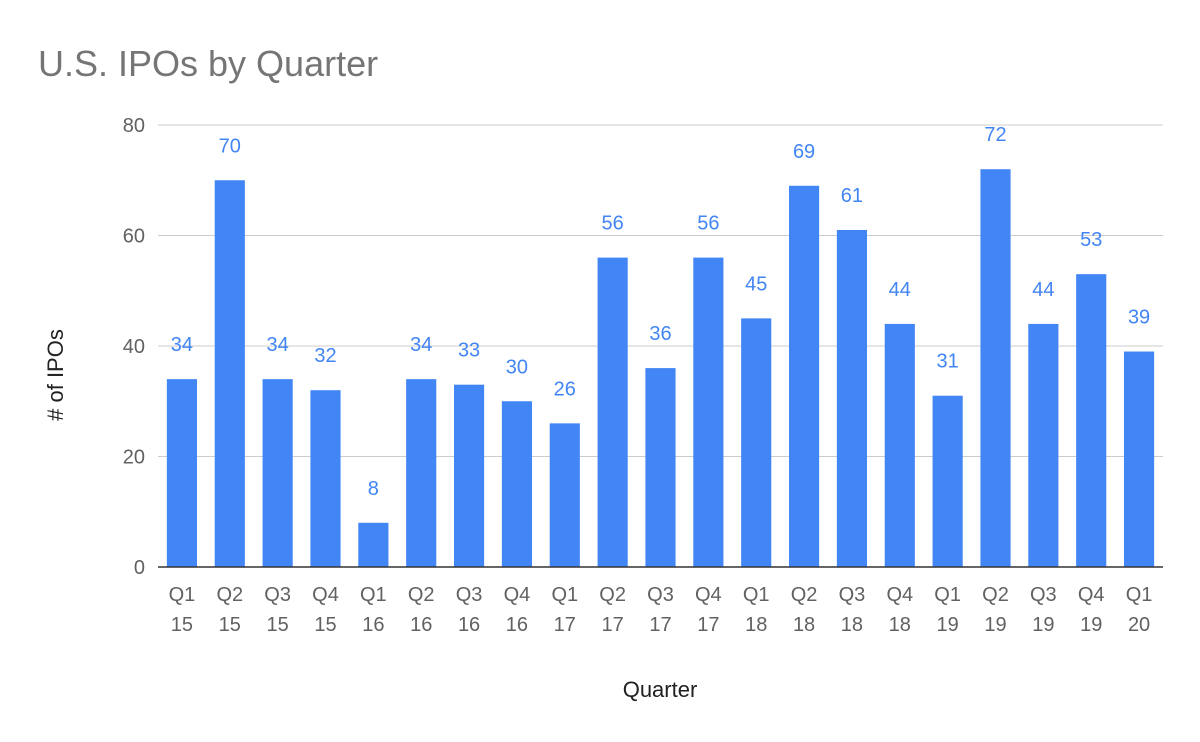 The image size is (1200, 742). Describe the element at coordinates (373, 489) in the screenshot. I see `data-label: 8` at that location.